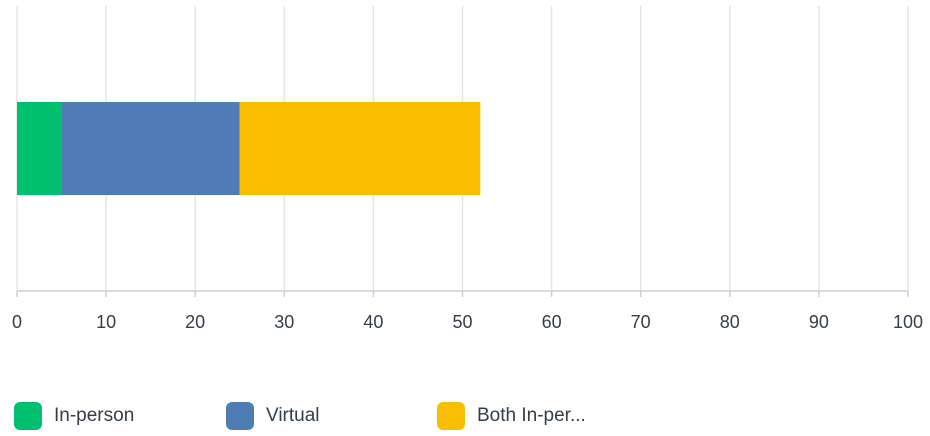  I want to click on legend-item-in-person: In-person, so click(74, 416).